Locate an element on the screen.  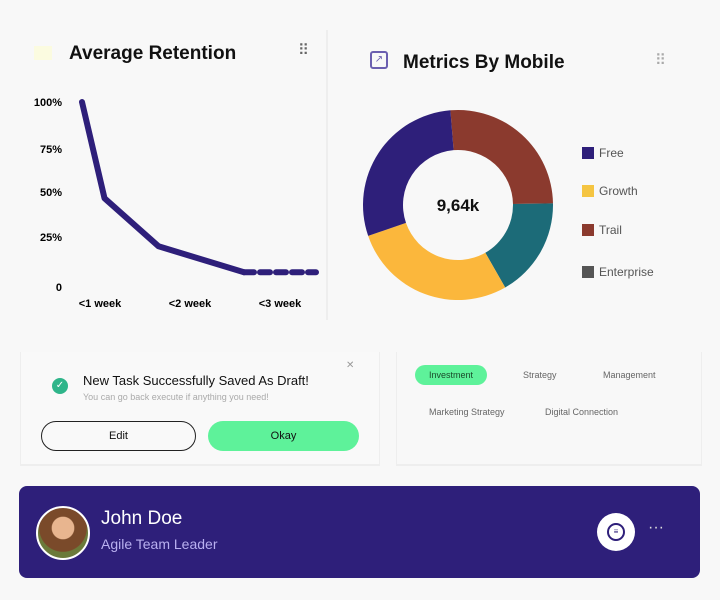
y-tick-label: 0 is located at coordinates (59, 288).